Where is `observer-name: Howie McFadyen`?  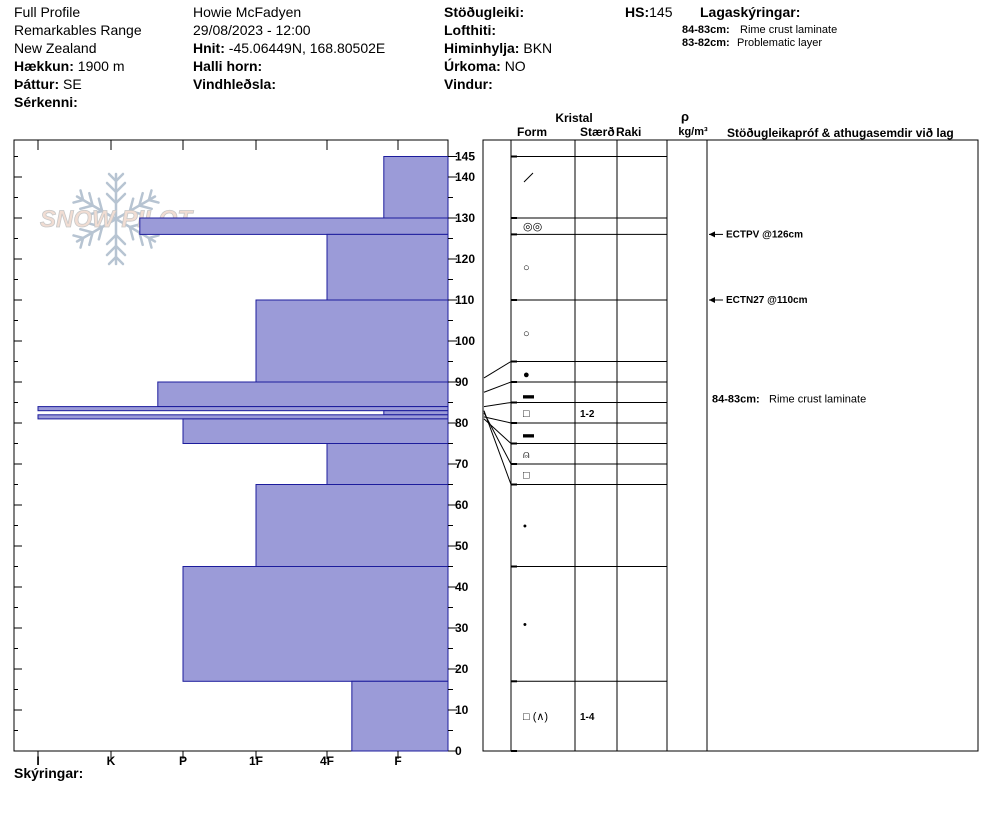 observer-name: Howie McFadyen is located at coordinates (247, 12).